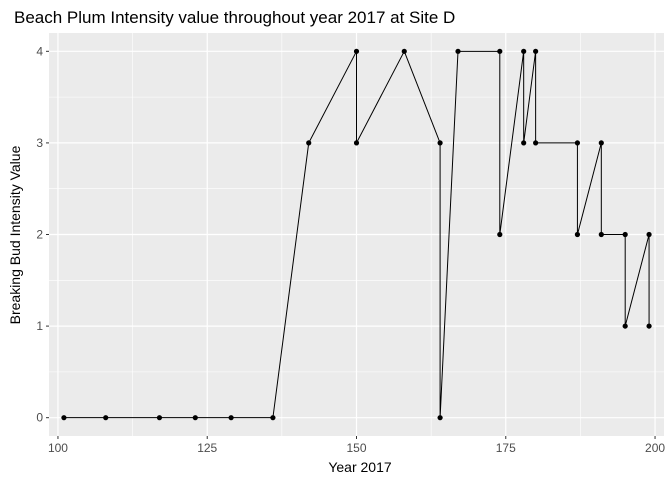 The image size is (672, 480). I want to click on y-axis-title: Breaking Bud Intensity Value, so click(15, 234).